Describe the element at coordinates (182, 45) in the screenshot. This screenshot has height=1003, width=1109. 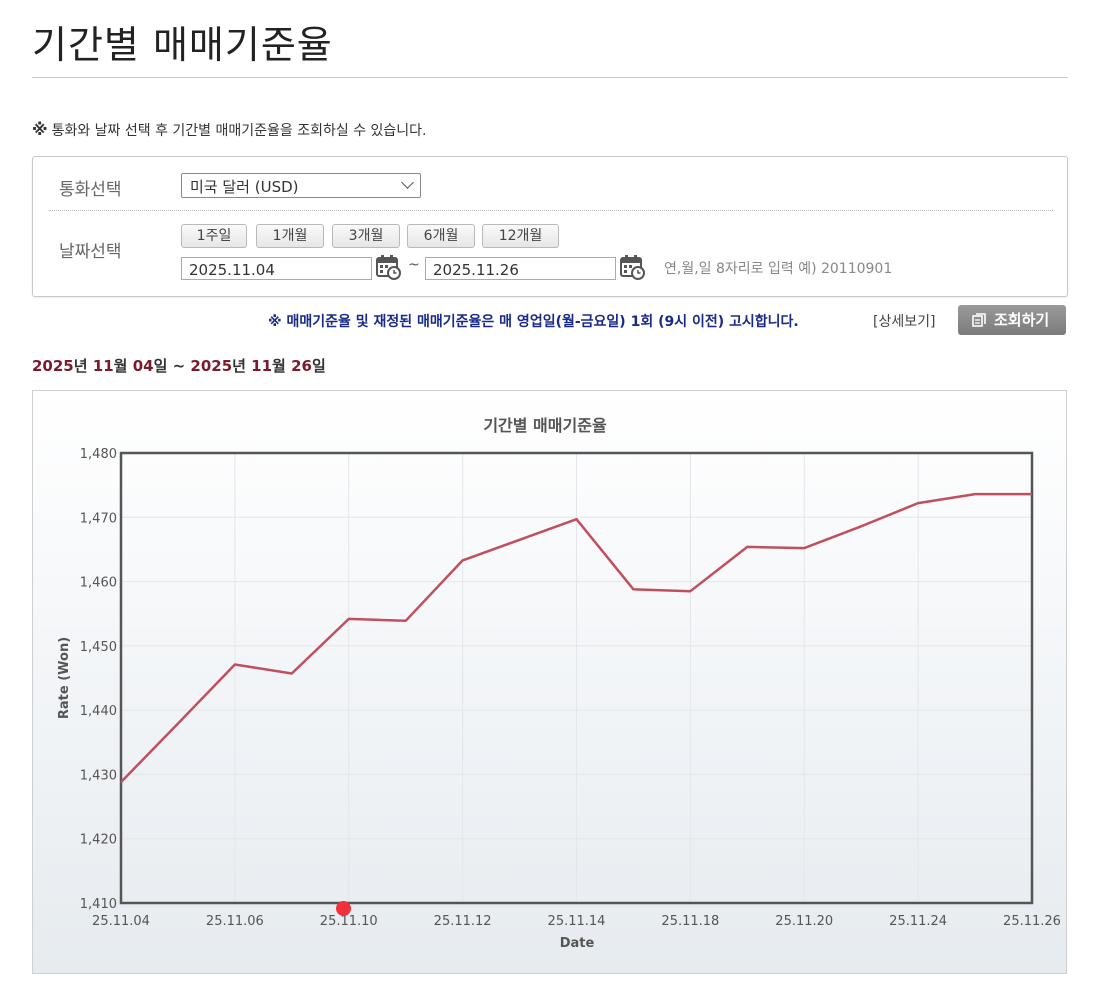
I see `page-title: 기간별 매매기준율` at that location.